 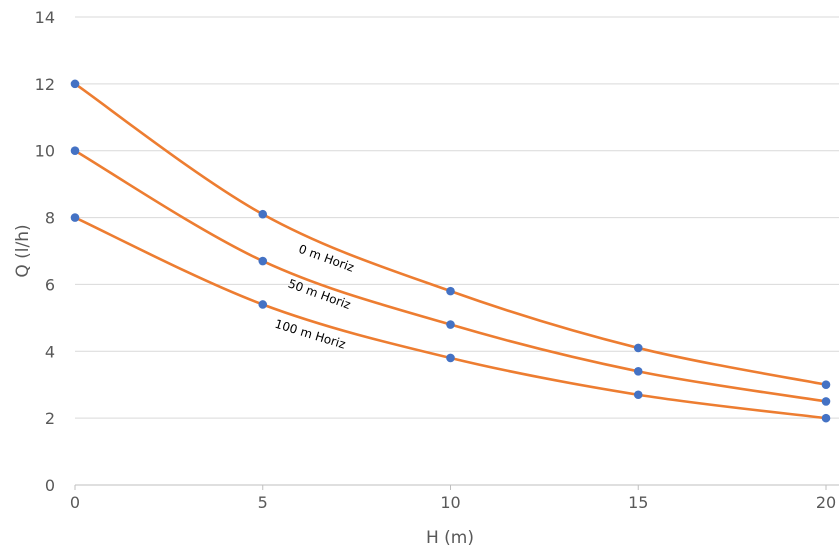 I want to click on x-tick-label: 20, so click(x=826, y=502).